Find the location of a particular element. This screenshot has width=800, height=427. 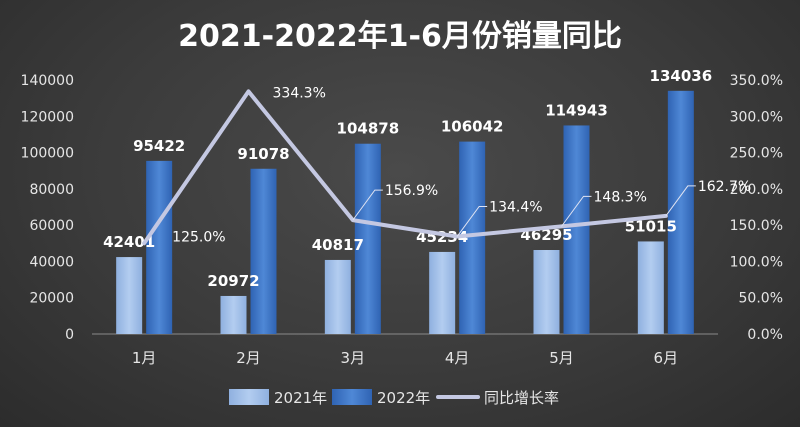

category-label: 5月 is located at coordinates (561, 358).